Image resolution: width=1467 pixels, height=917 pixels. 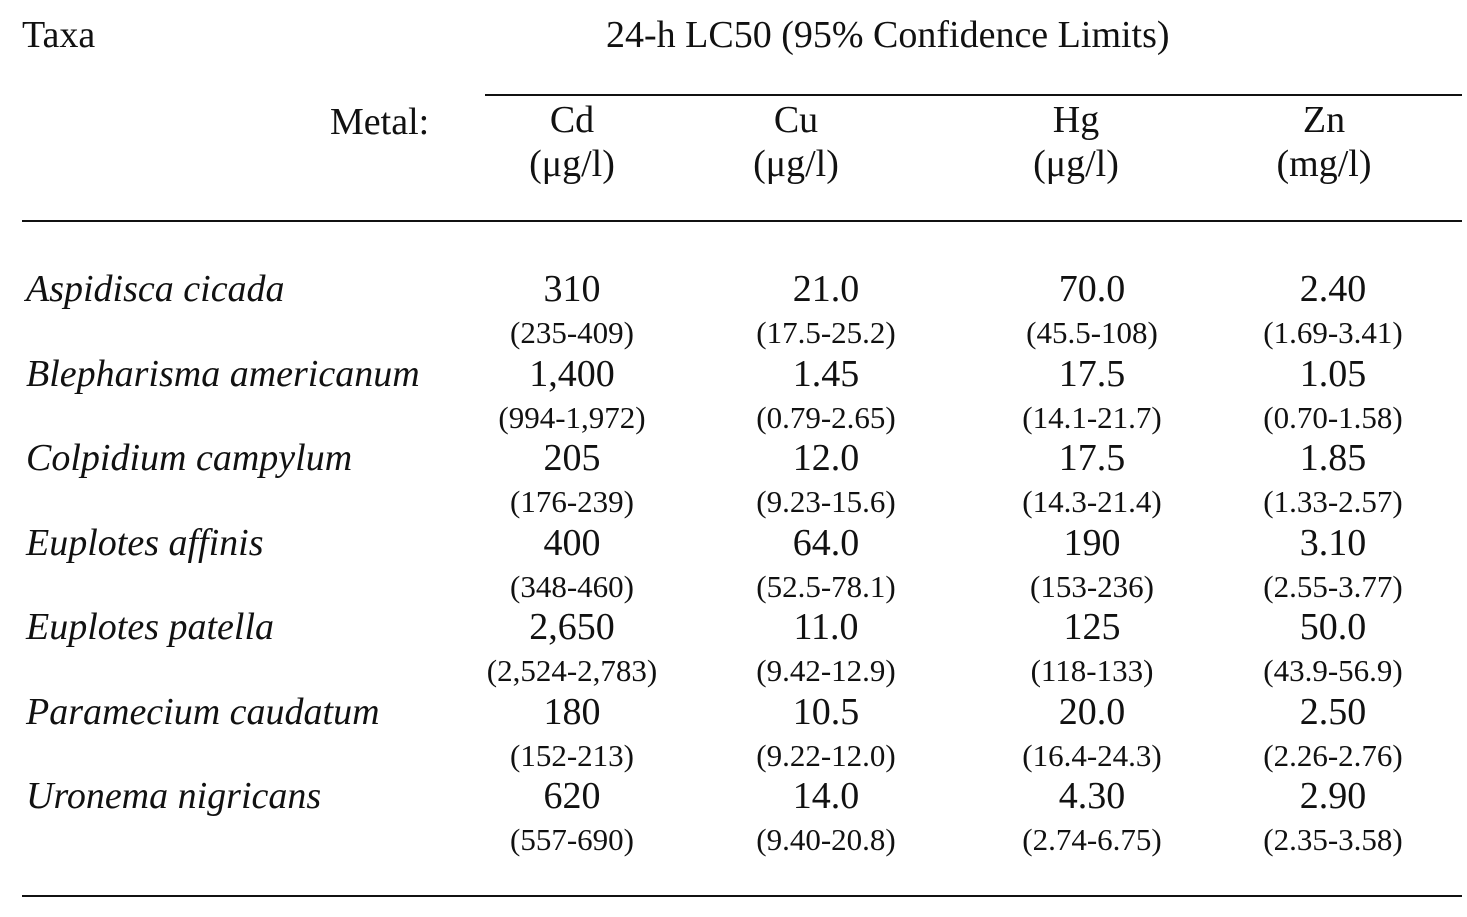 I want to click on lc50-value: 190, so click(x=1092, y=542).